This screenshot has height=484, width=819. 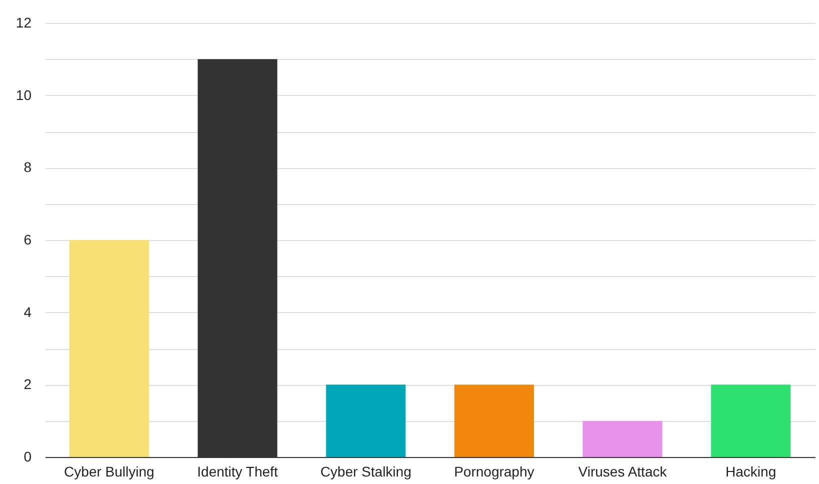 What do you see at coordinates (28, 167) in the screenshot?
I see `y-tick-label: 8` at bounding box center [28, 167].